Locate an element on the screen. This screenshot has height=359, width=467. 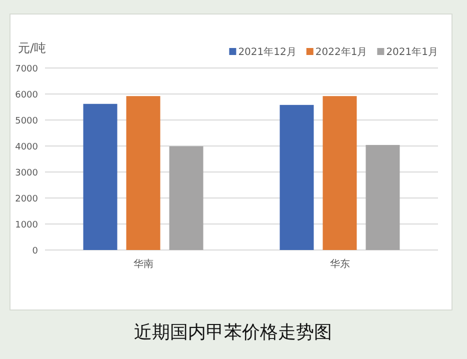
legend-label: 2022年1月 is located at coordinates (341, 52).